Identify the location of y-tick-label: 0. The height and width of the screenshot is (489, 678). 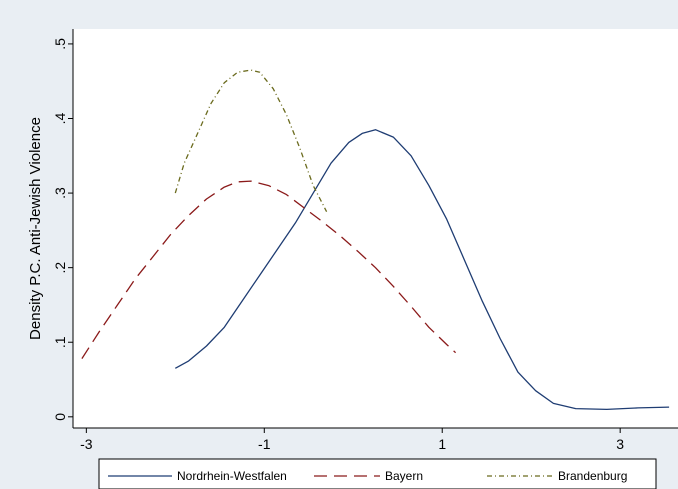
(60, 417).